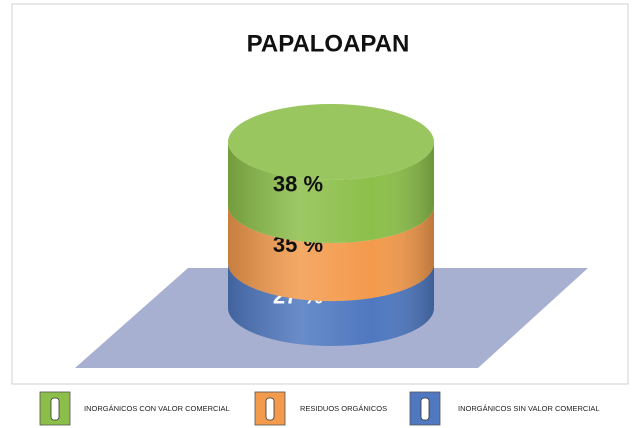 Image resolution: width=636 pixels, height=428 pixels. Describe the element at coordinates (328, 43) in the screenshot. I see `chart-title: PAPALOAPAN` at that location.